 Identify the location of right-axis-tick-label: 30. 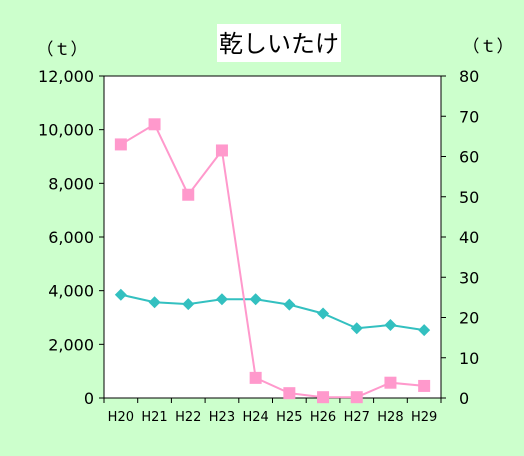
(469, 277).